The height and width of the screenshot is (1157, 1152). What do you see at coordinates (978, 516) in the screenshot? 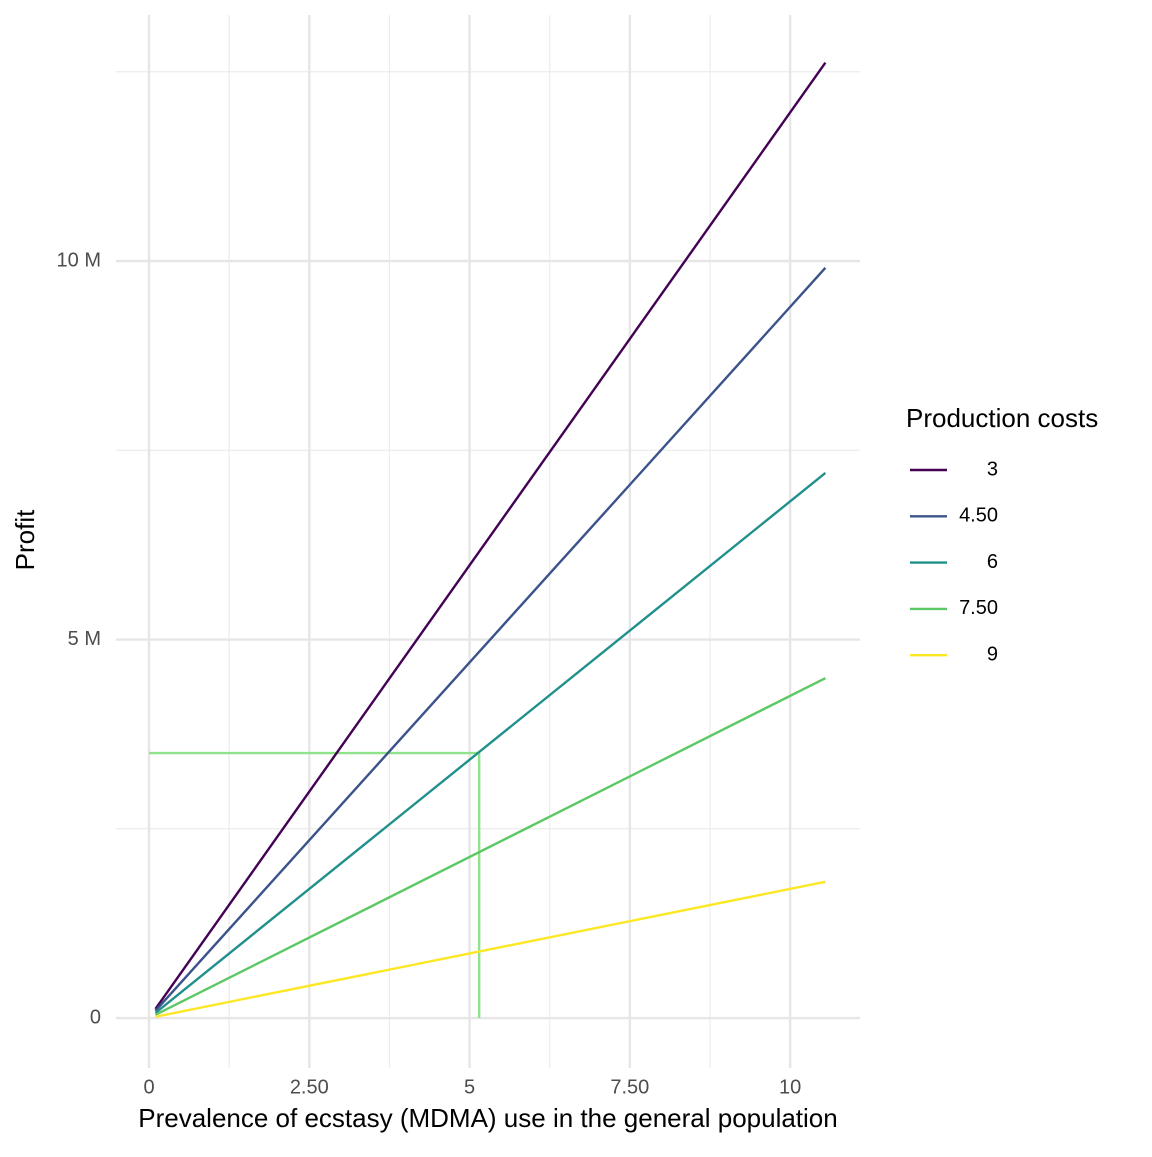
I see `legend-label: 4.50` at bounding box center [978, 516].